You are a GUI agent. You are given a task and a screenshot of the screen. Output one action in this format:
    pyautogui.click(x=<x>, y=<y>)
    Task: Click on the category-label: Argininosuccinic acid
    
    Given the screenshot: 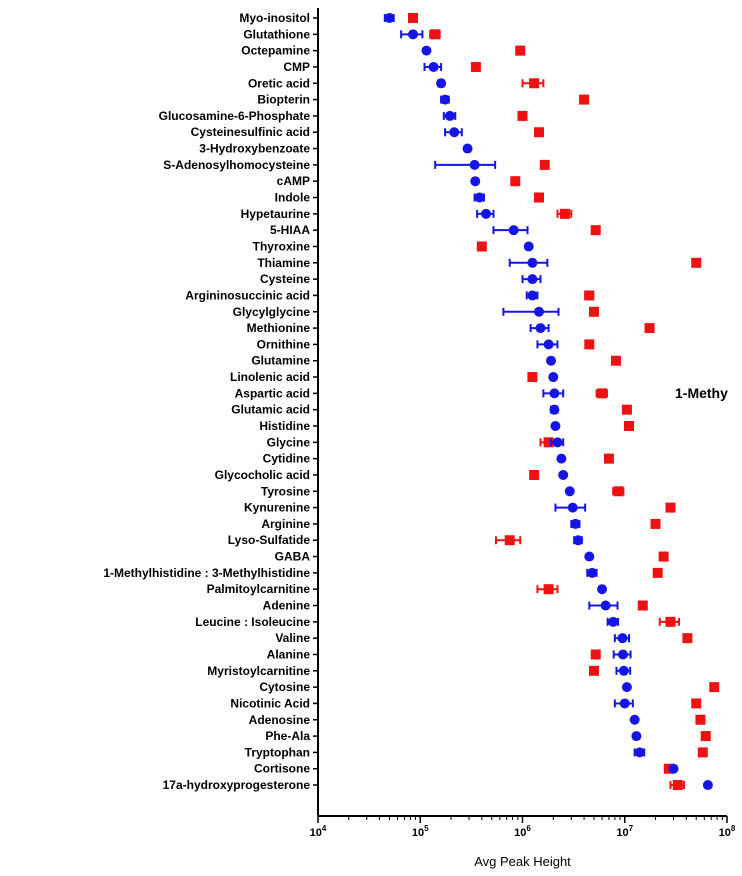 What is the action you would take?
    pyautogui.click(x=247, y=295)
    